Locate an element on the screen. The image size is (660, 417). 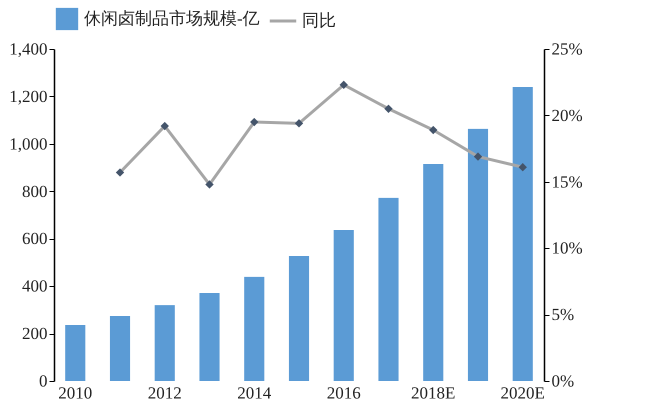
y-tick-label: 600 is located at coordinates (35, 238).